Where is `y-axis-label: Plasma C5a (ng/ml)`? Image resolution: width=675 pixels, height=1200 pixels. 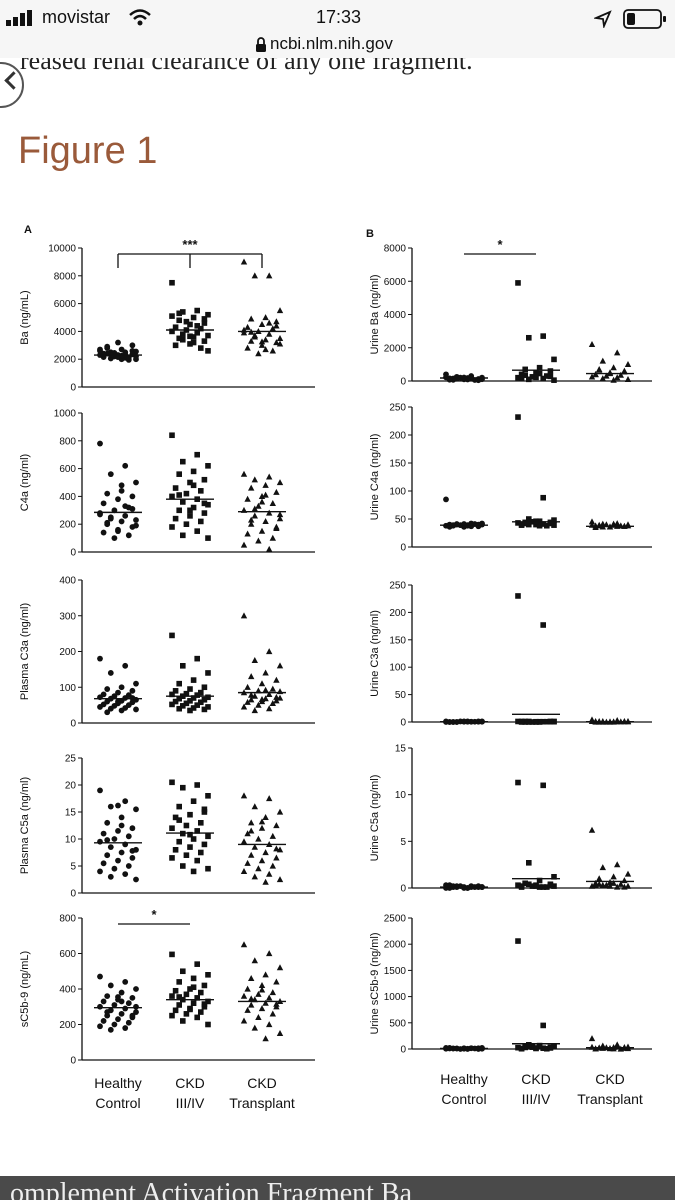
y-axis-label: Plasma C5a (ng/ml) is located at coordinates (25, 825).